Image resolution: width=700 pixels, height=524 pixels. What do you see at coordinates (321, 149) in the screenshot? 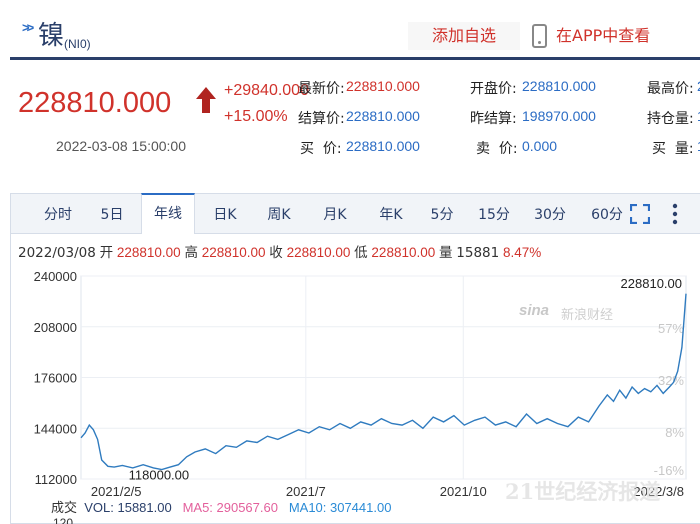
I see `bid-price-label: 买 价:` at bounding box center [321, 149].